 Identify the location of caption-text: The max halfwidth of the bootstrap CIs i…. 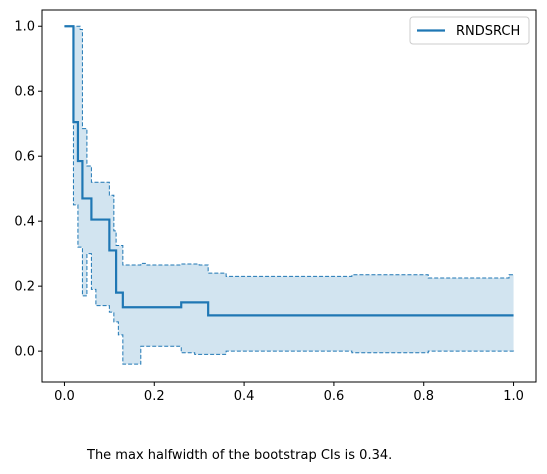
(240, 455).